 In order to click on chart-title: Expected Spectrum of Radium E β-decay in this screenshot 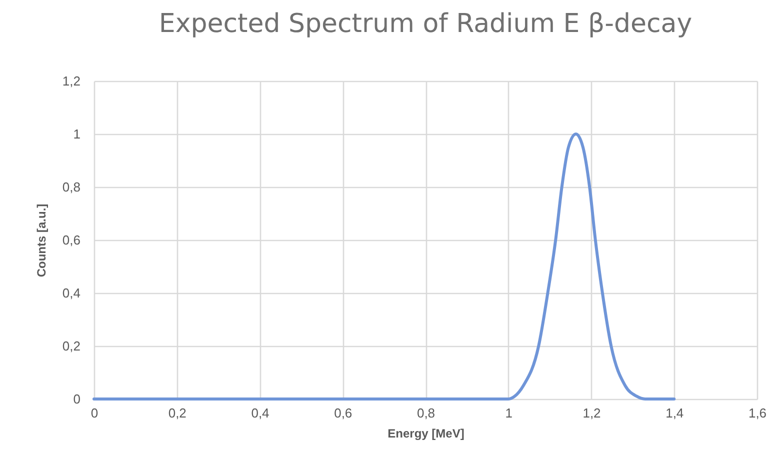, I will do `click(425, 24)`.